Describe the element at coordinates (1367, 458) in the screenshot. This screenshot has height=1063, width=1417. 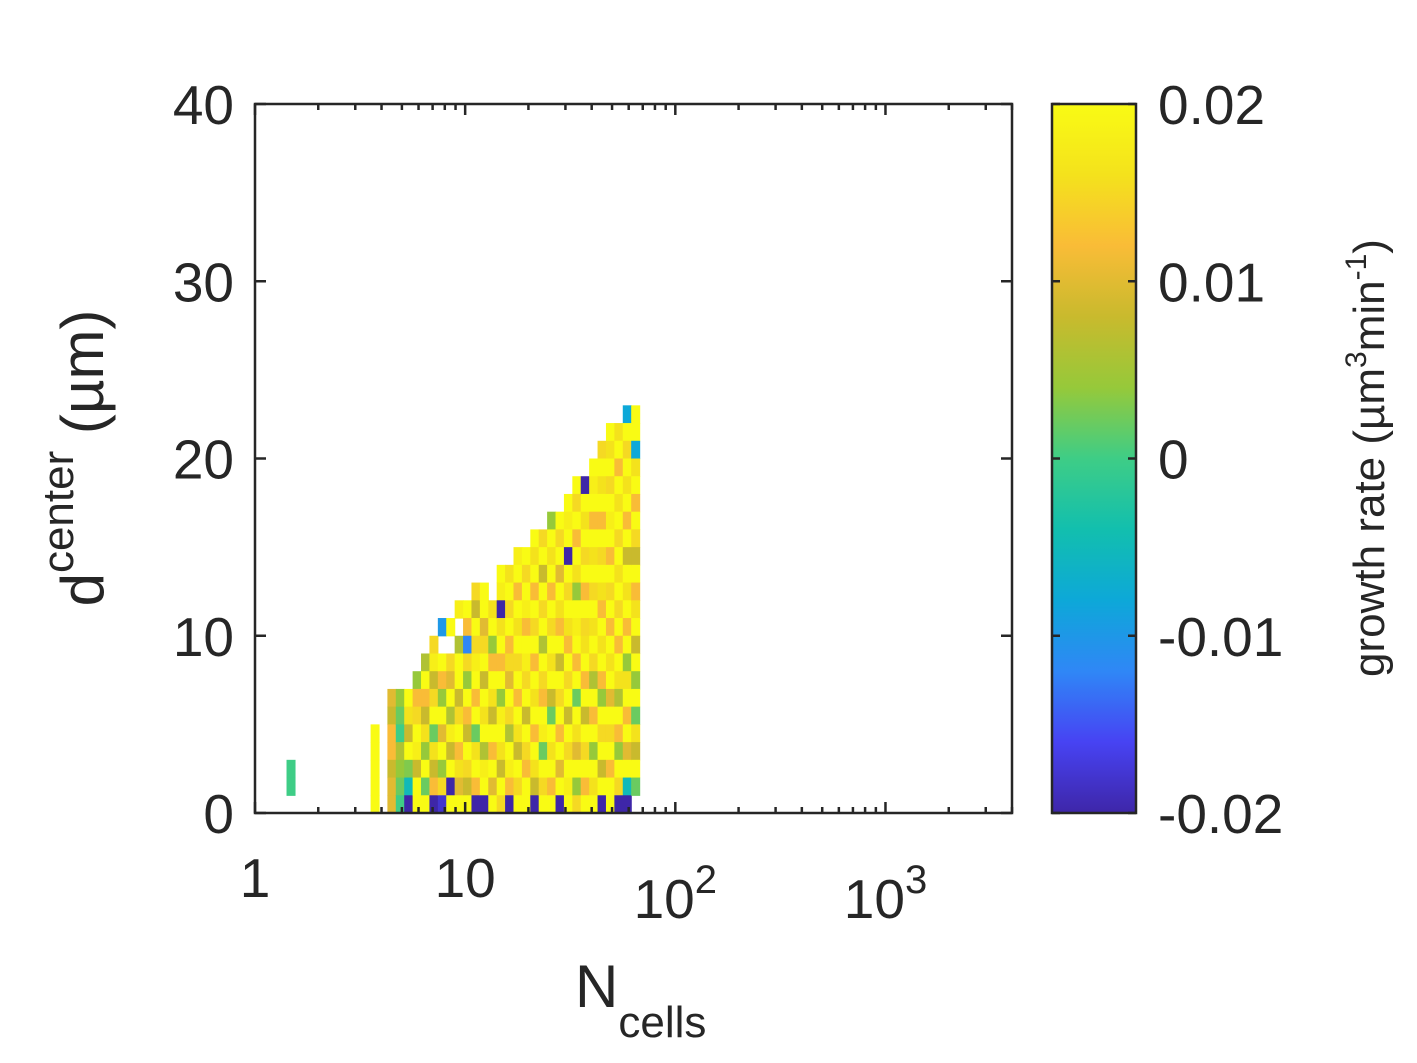
I see `colorbar-label: growth rate (µm3min-1)` at that location.